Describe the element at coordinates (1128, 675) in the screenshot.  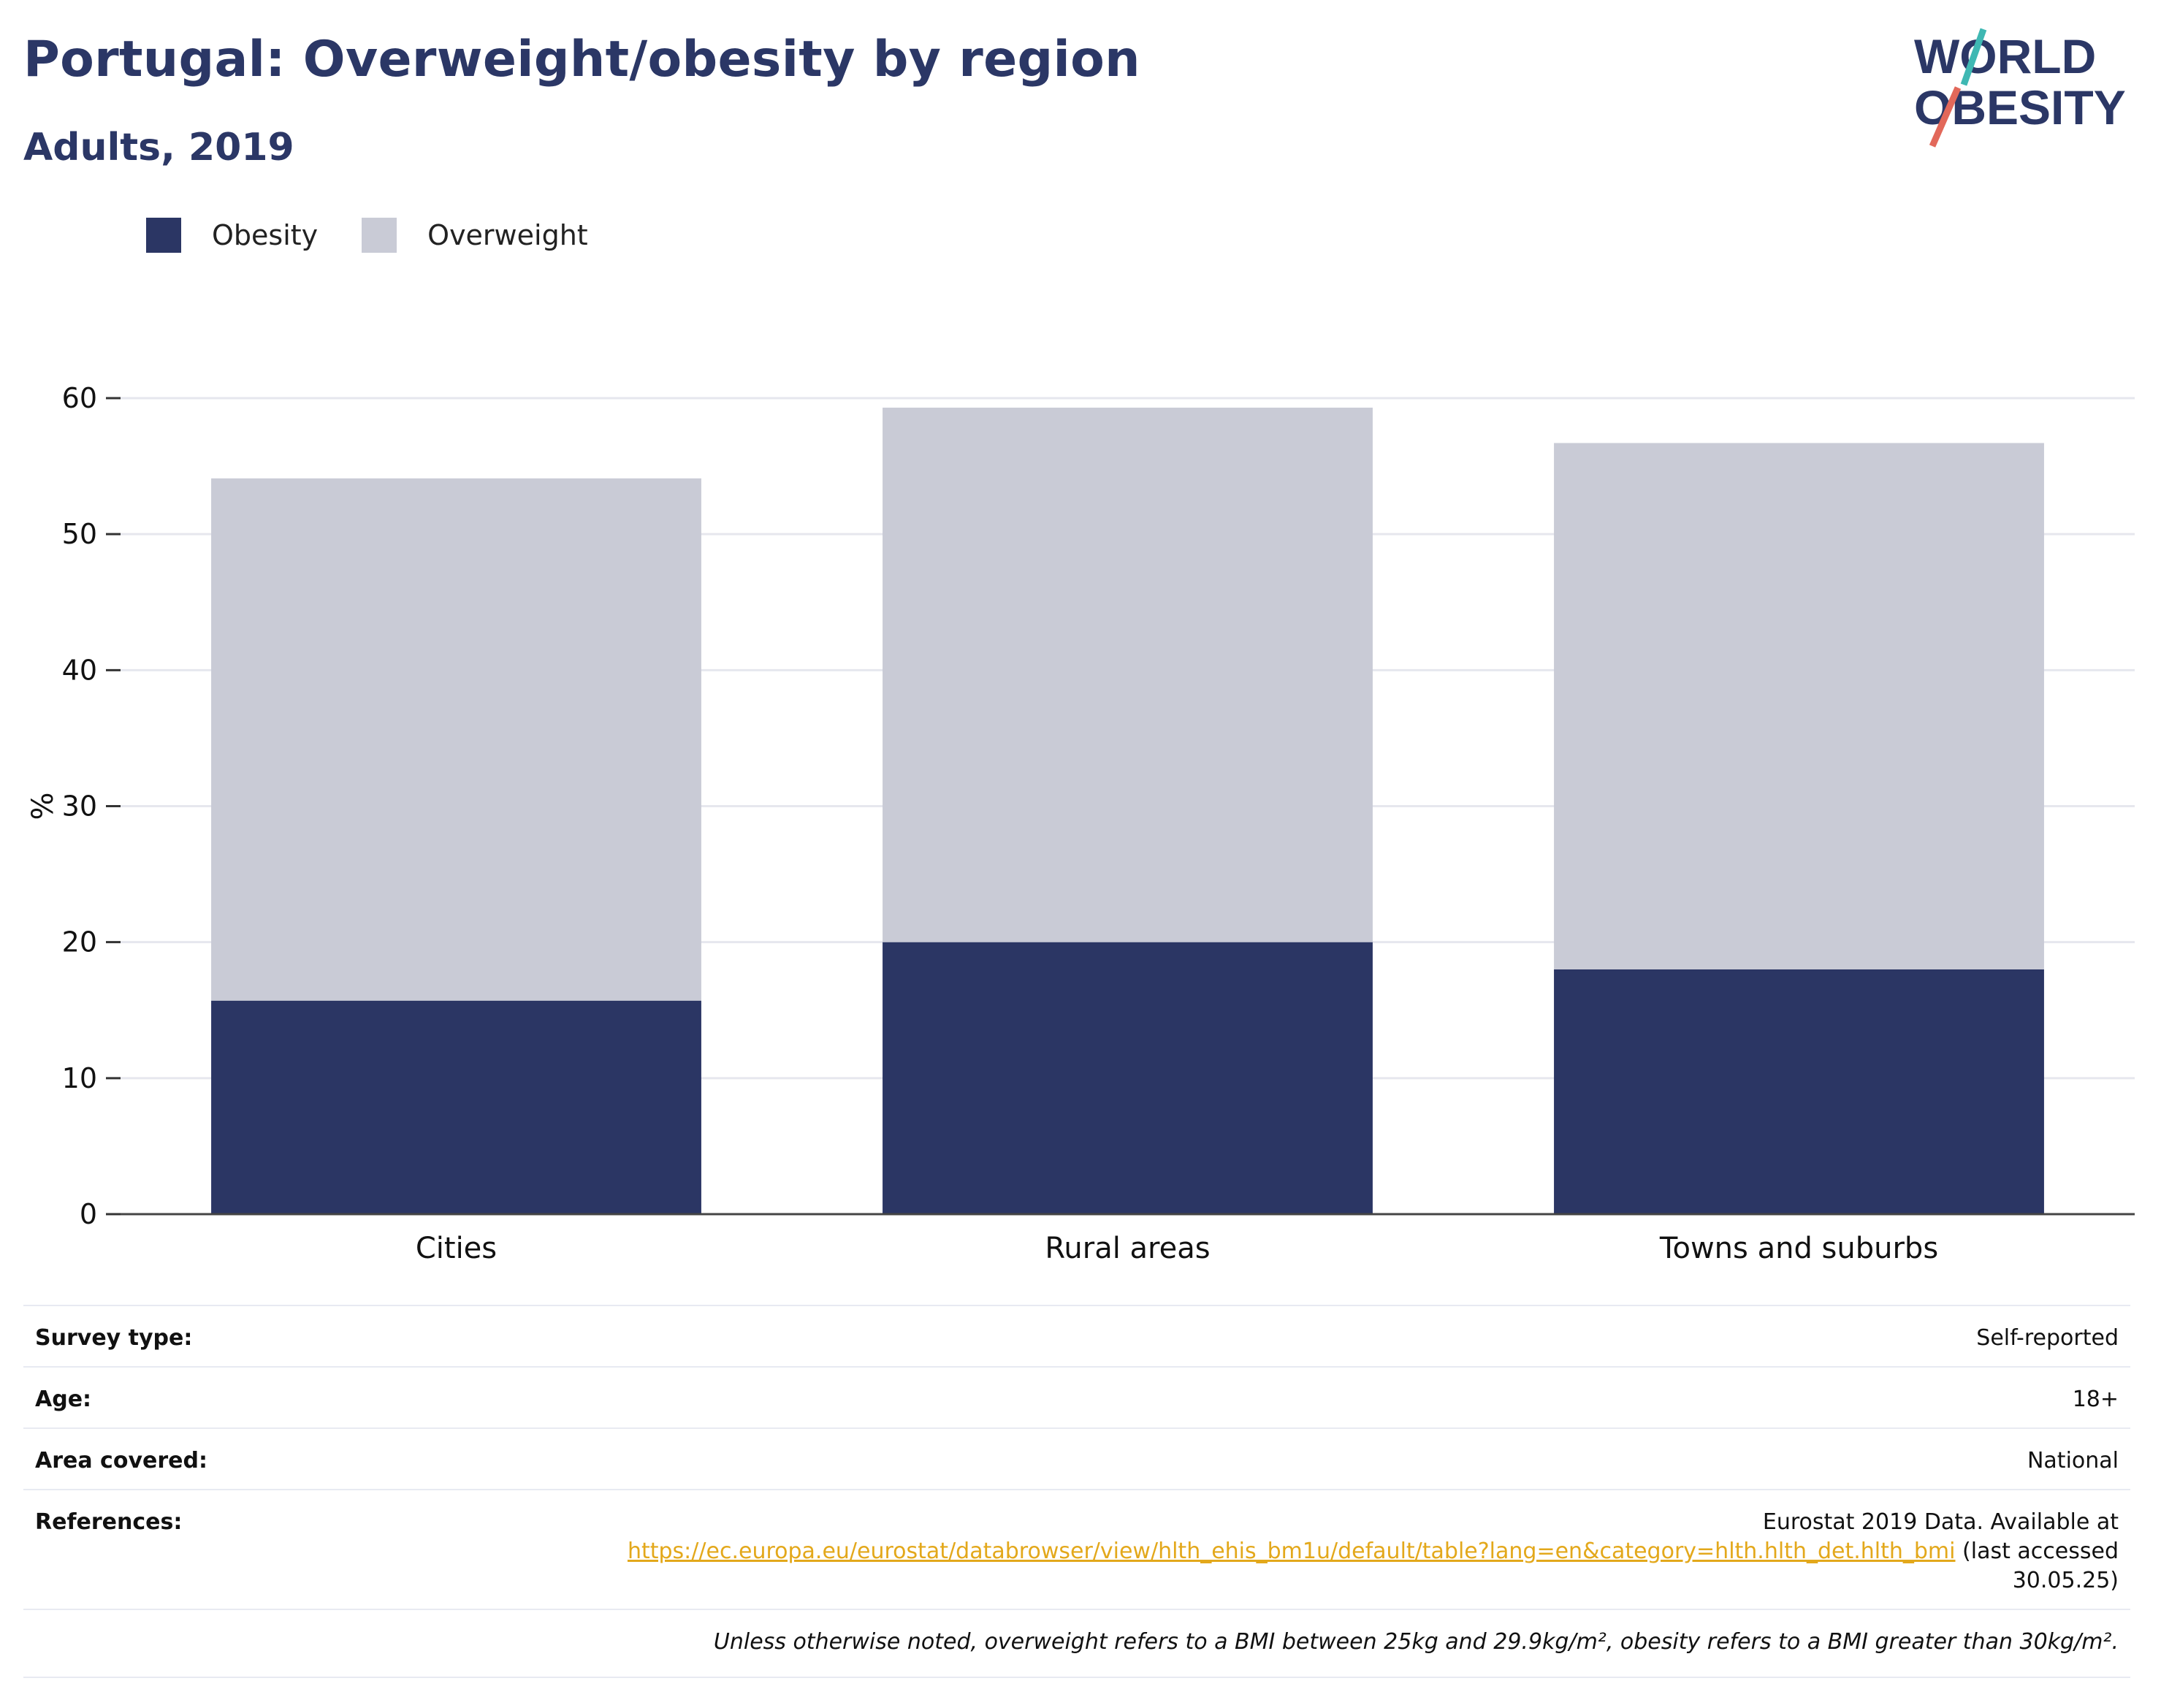
I see `bar-overweight-rural-areas` at that location.